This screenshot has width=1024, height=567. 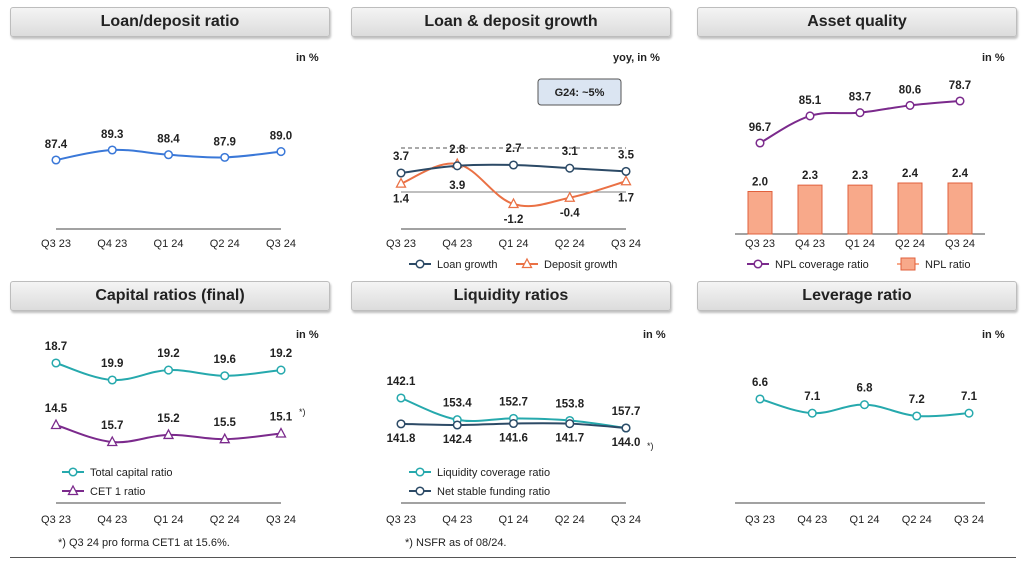 What do you see at coordinates (131, 473) in the screenshot?
I see `legend-label: Total capital ratio` at bounding box center [131, 473].